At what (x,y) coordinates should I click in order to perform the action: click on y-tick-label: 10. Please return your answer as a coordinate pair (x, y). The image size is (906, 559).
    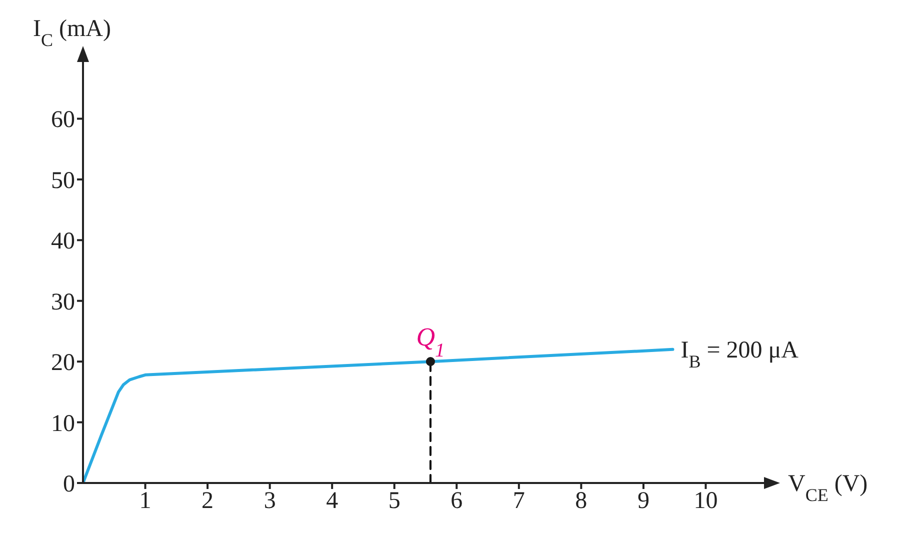
    Looking at the image, I should click on (63, 423).